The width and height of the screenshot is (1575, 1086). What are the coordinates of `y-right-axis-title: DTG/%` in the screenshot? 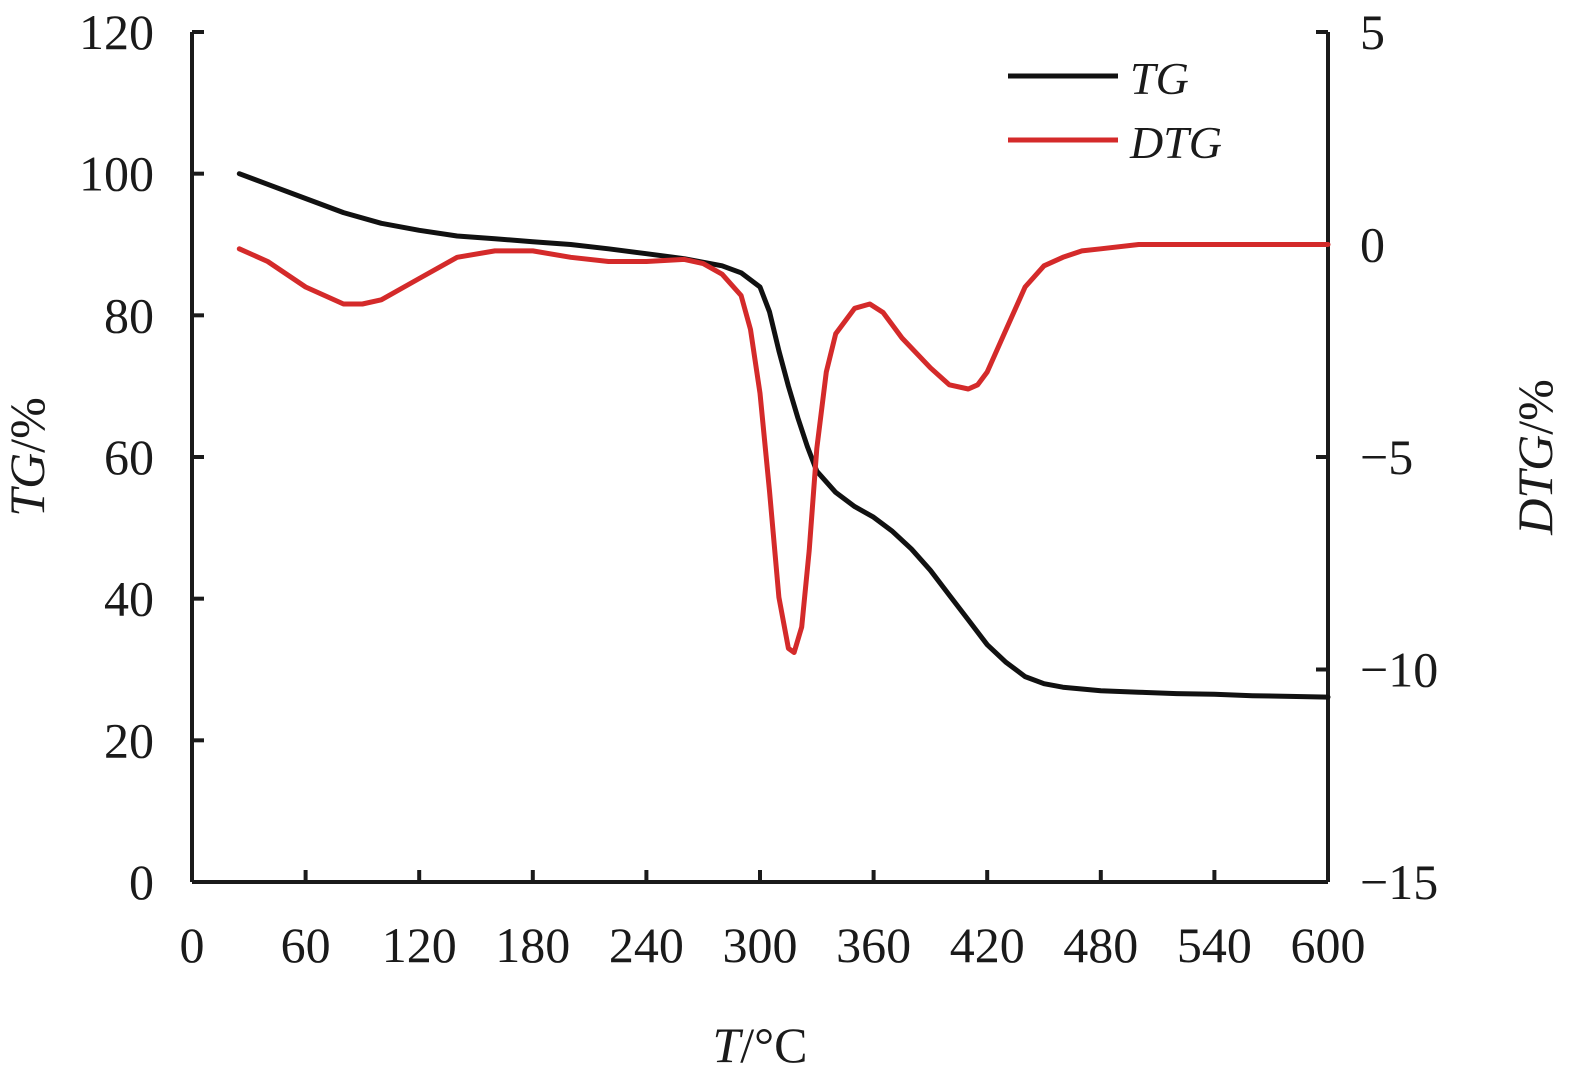 It's located at (1535, 457).